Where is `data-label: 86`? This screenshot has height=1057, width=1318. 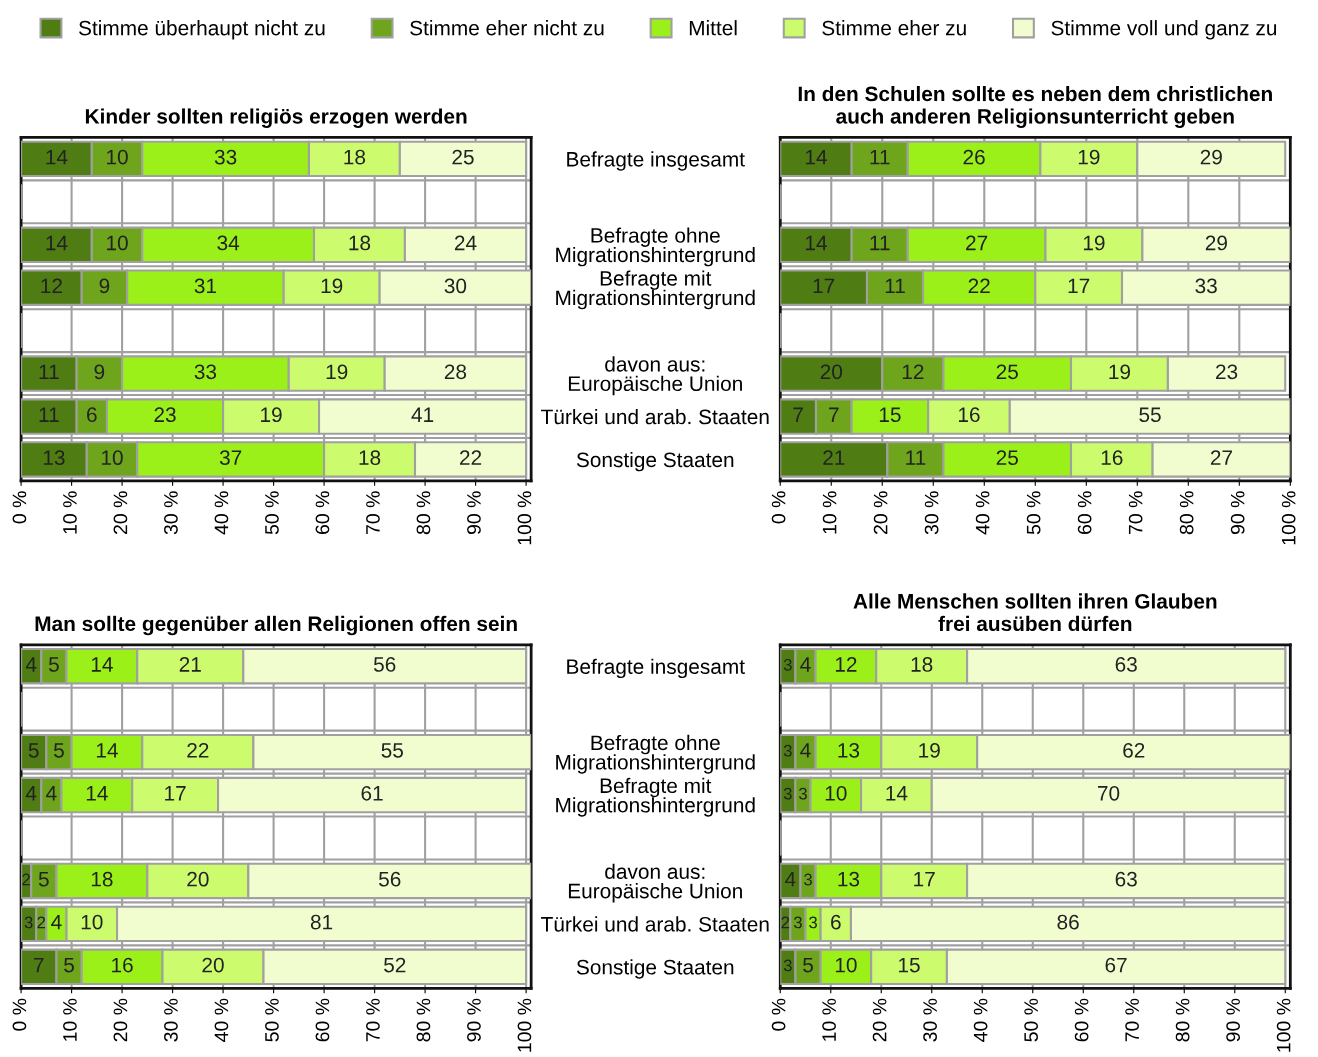 data-label: 86 is located at coordinates (1068, 922).